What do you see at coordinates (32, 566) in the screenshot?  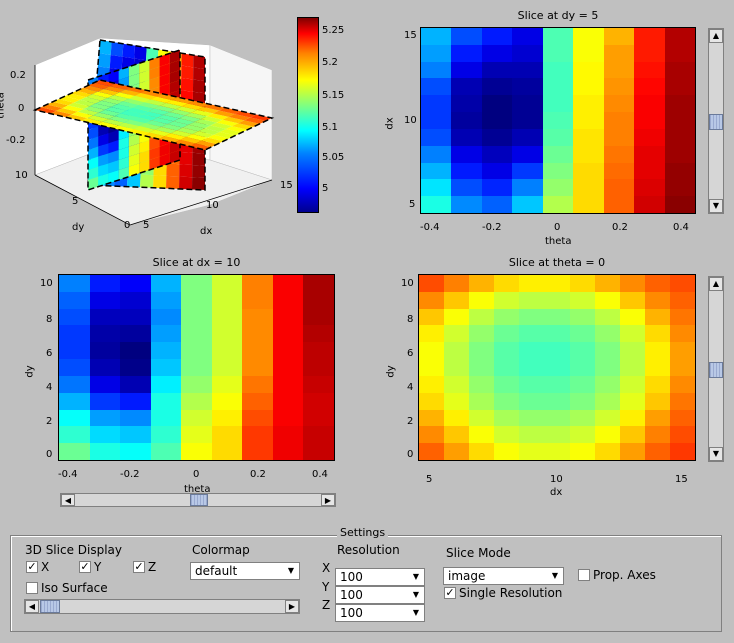 I see `x-checkbox: ✓` at bounding box center [32, 566].